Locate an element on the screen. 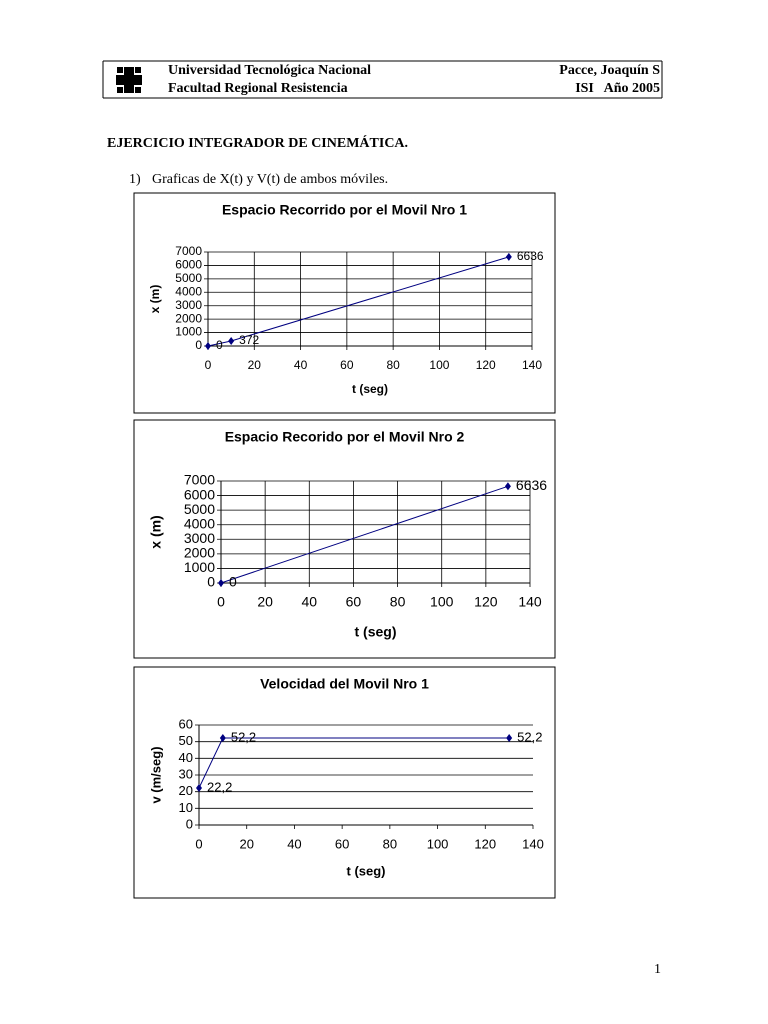 This screenshot has width=768, height=1024. data-line is located at coordinates (364, 534).